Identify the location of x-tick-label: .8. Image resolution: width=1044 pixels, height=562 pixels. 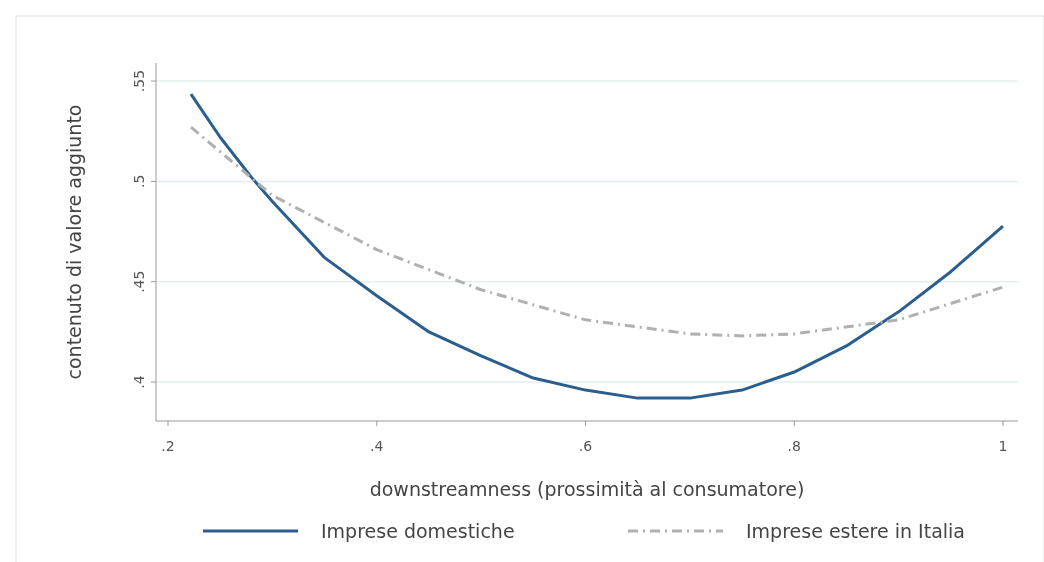
(794, 446).